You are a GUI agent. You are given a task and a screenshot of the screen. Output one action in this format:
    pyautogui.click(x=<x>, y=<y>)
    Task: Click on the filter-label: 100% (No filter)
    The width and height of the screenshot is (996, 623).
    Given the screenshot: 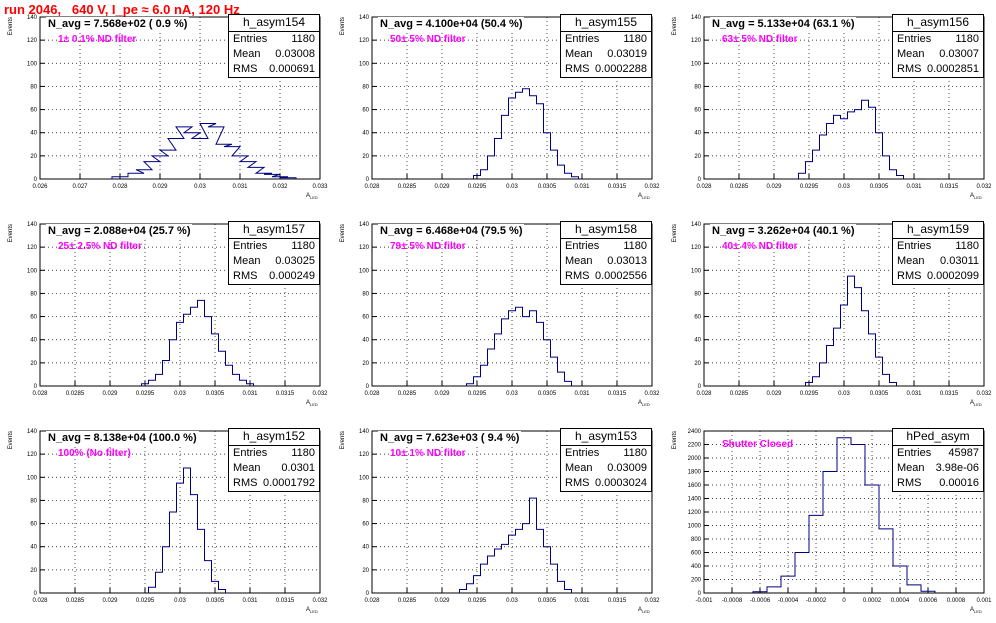 What is the action you would take?
    pyautogui.click(x=94, y=453)
    